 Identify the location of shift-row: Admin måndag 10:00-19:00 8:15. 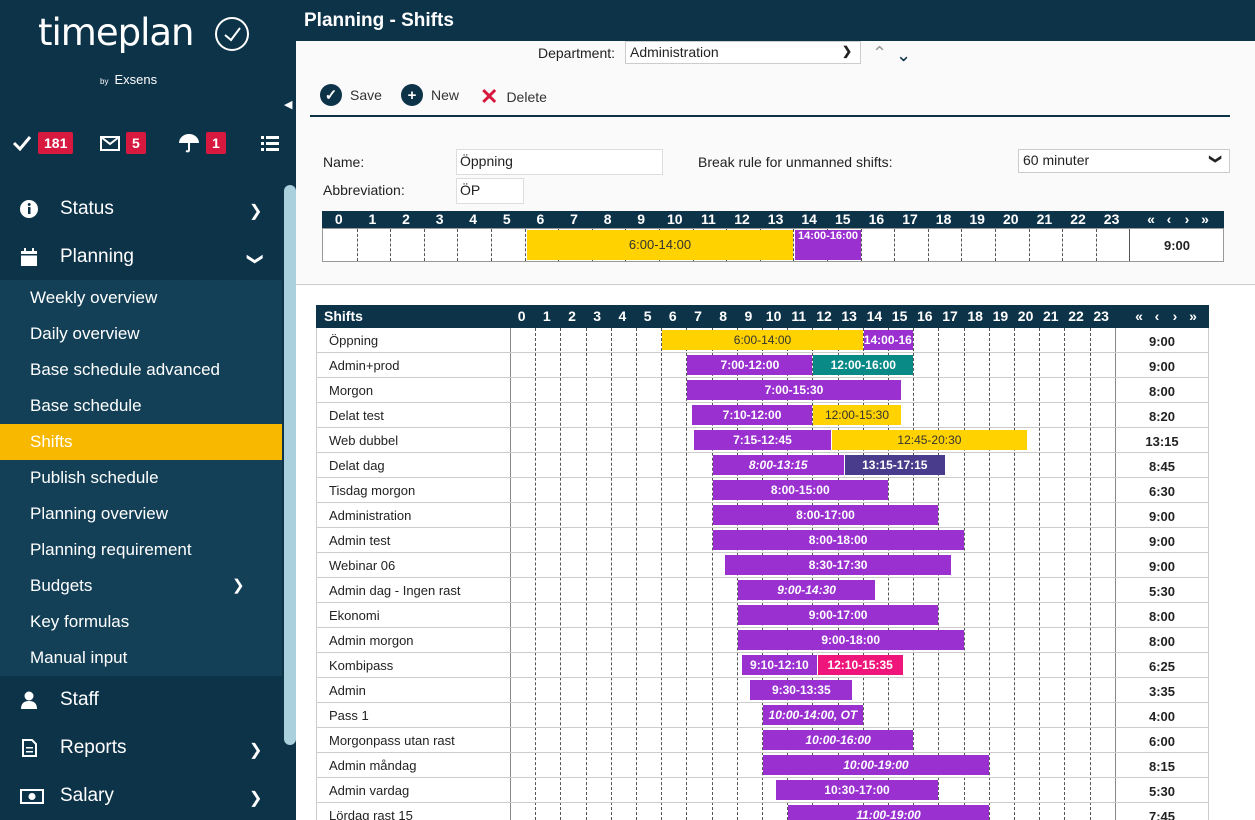
(763, 765).